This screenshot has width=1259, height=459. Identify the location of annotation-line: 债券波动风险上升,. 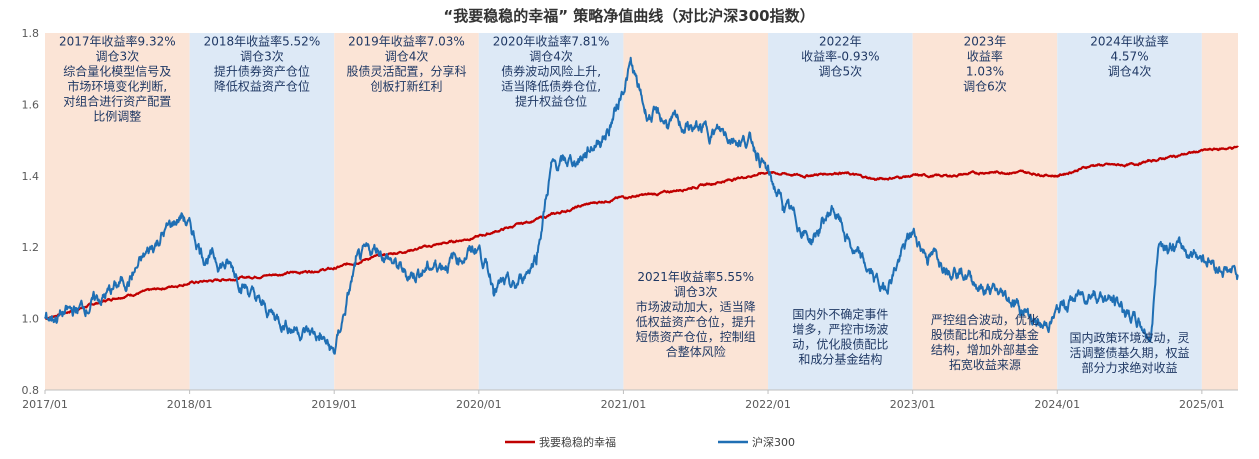
(551, 70).